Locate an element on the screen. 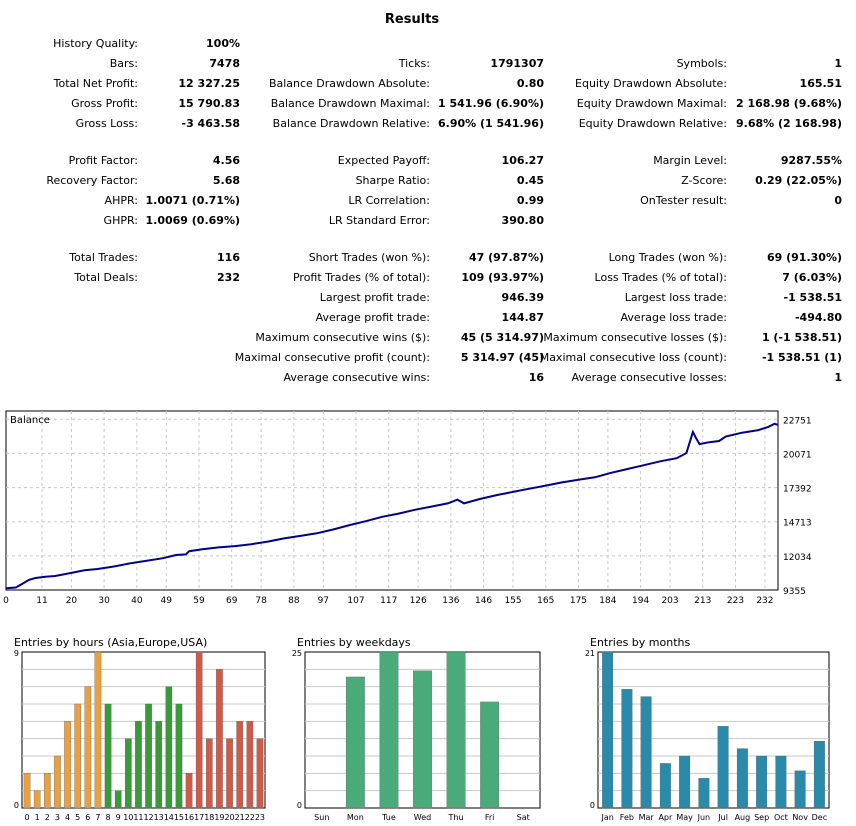 This screenshot has height=826, width=856. x-tick-label: 2 is located at coordinates (47, 817).